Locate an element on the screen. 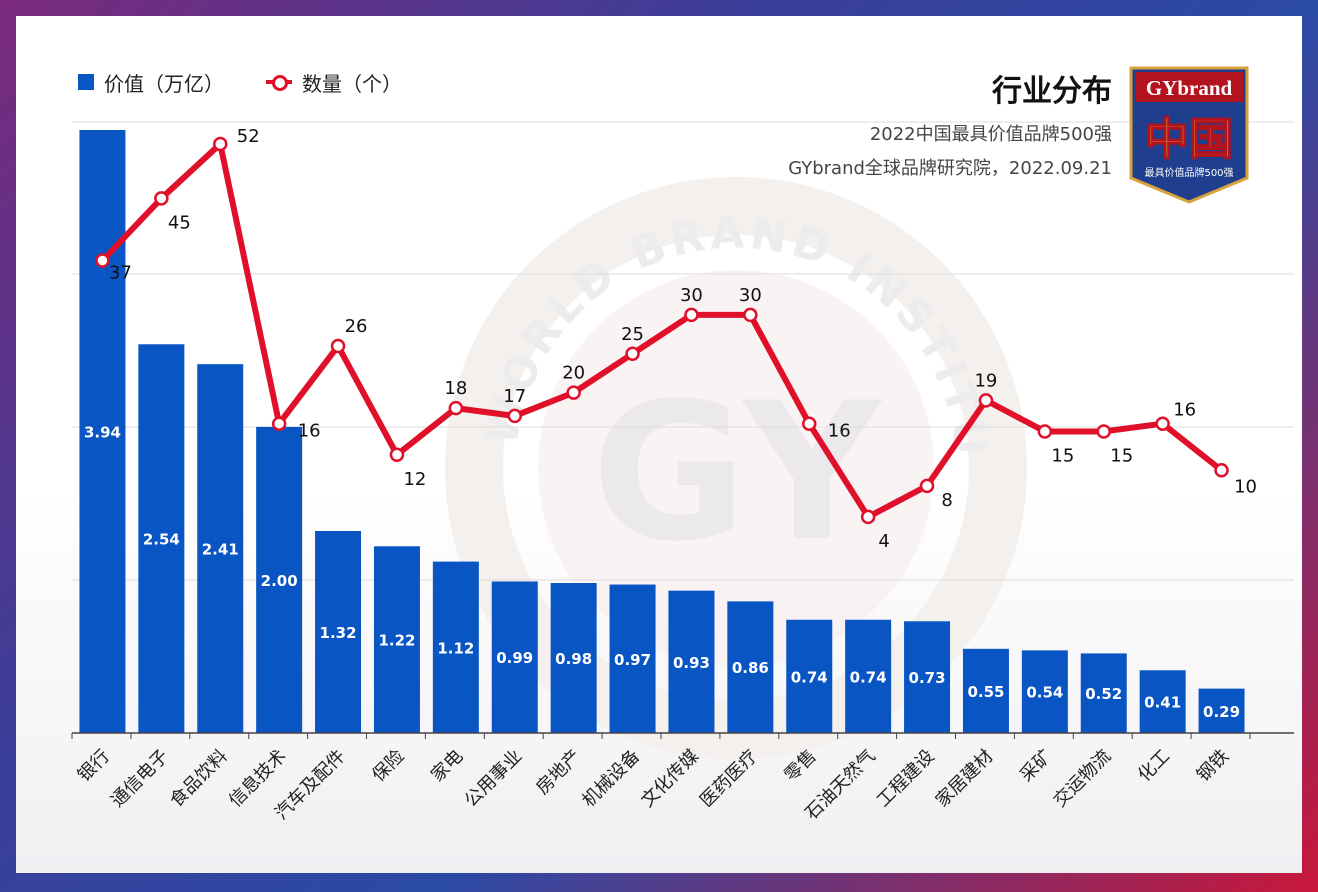 Image resolution: width=1318 pixels, height=892 pixels. count-value-label-18: 16 is located at coordinates (1184, 410).